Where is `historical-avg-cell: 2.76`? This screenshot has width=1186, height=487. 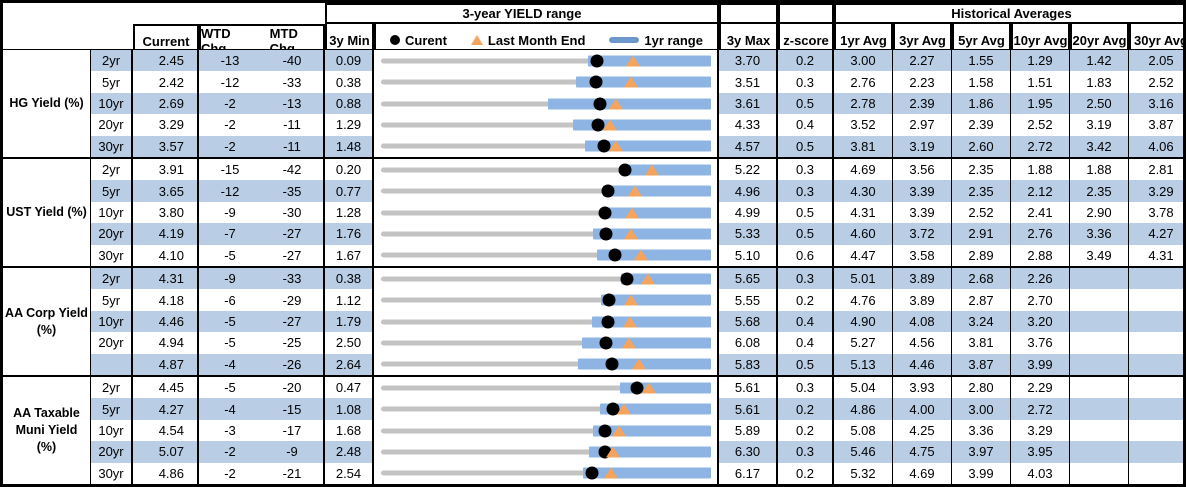
historical-avg-cell: 2.76 is located at coordinates (863, 82).